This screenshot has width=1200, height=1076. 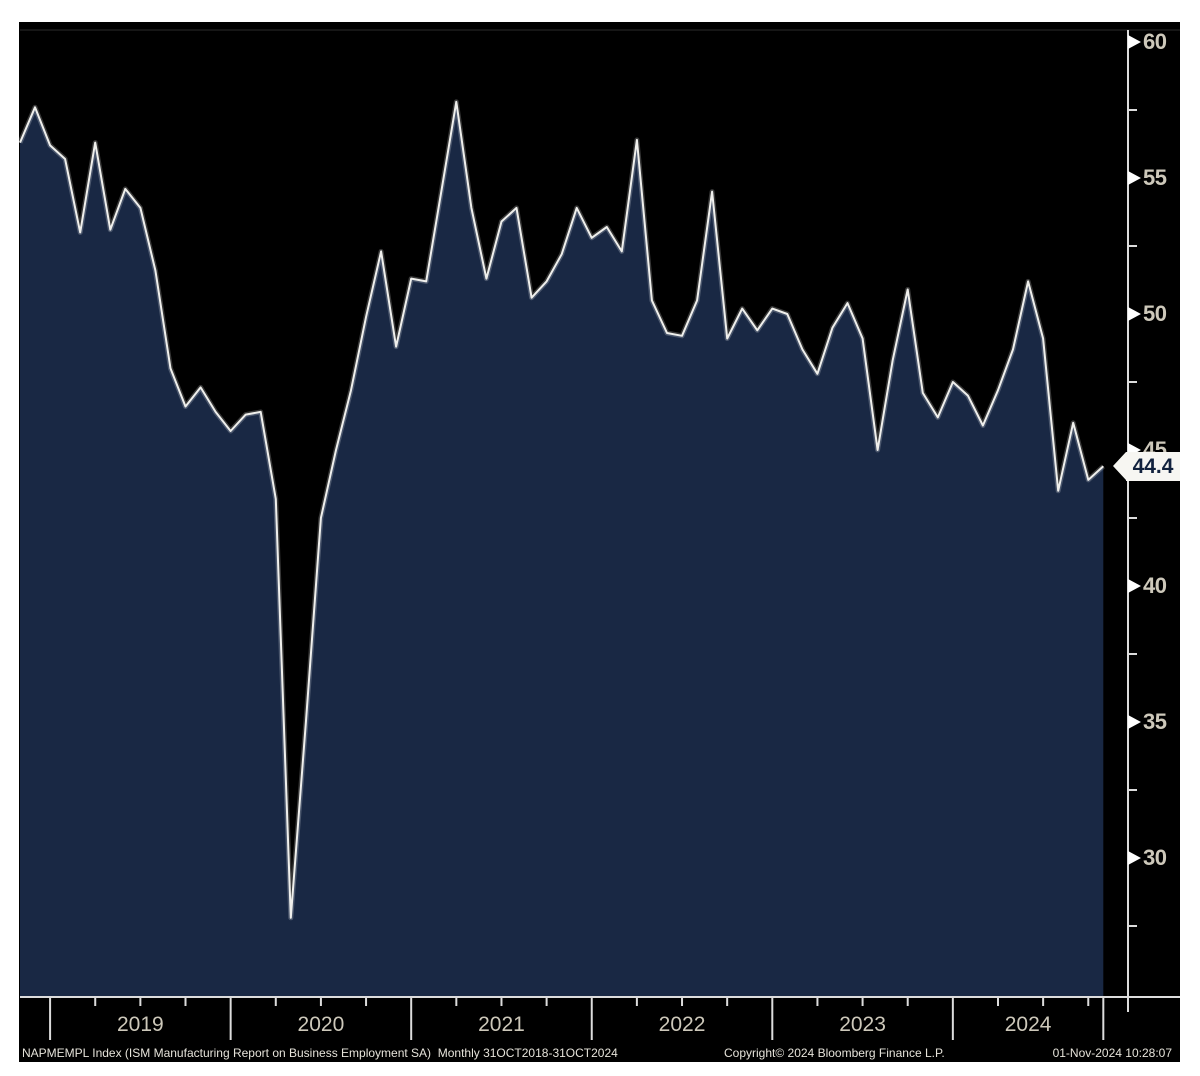 I want to click on timestamp: 01-Nov-2024 10:28:07, so click(x=1112, y=1053).